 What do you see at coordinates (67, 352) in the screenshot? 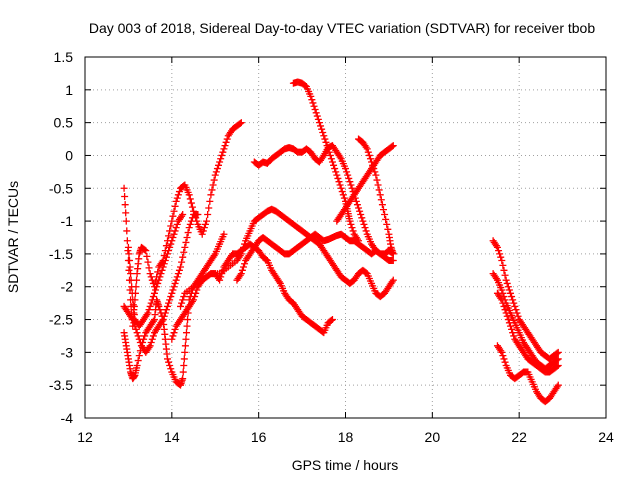
I see `y-tick-label: -3` at bounding box center [67, 352].